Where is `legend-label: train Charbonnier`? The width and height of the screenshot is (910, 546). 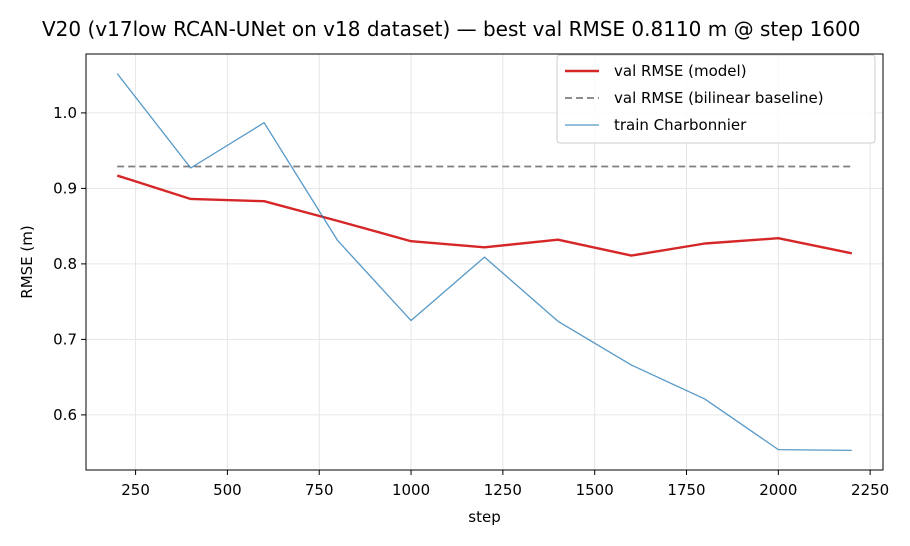
legend-label: train Charbonnier is located at coordinates (680, 125).